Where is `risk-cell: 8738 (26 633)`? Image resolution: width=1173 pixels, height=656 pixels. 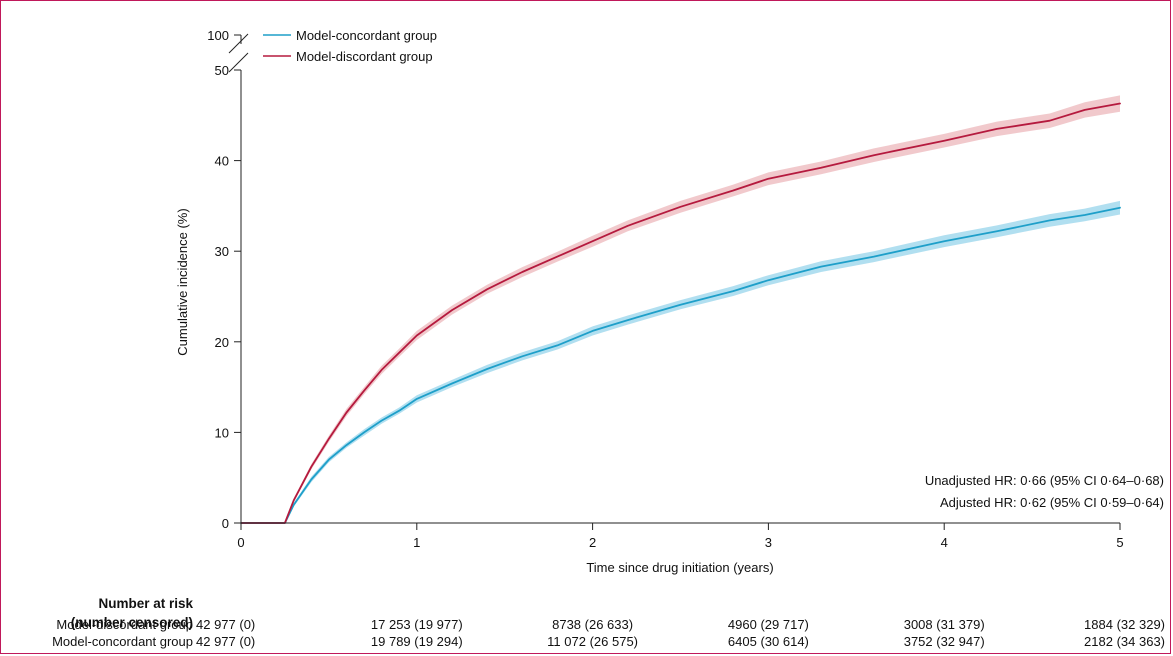
risk-cell: 8738 (26 633) is located at coordinates (593, 624).